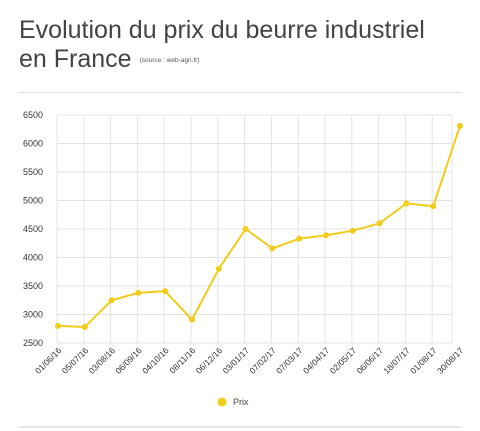  Describe the element at coordinates (370, 360) in the screenshot. I see `x-tick-label: 06/06/17` at that location.